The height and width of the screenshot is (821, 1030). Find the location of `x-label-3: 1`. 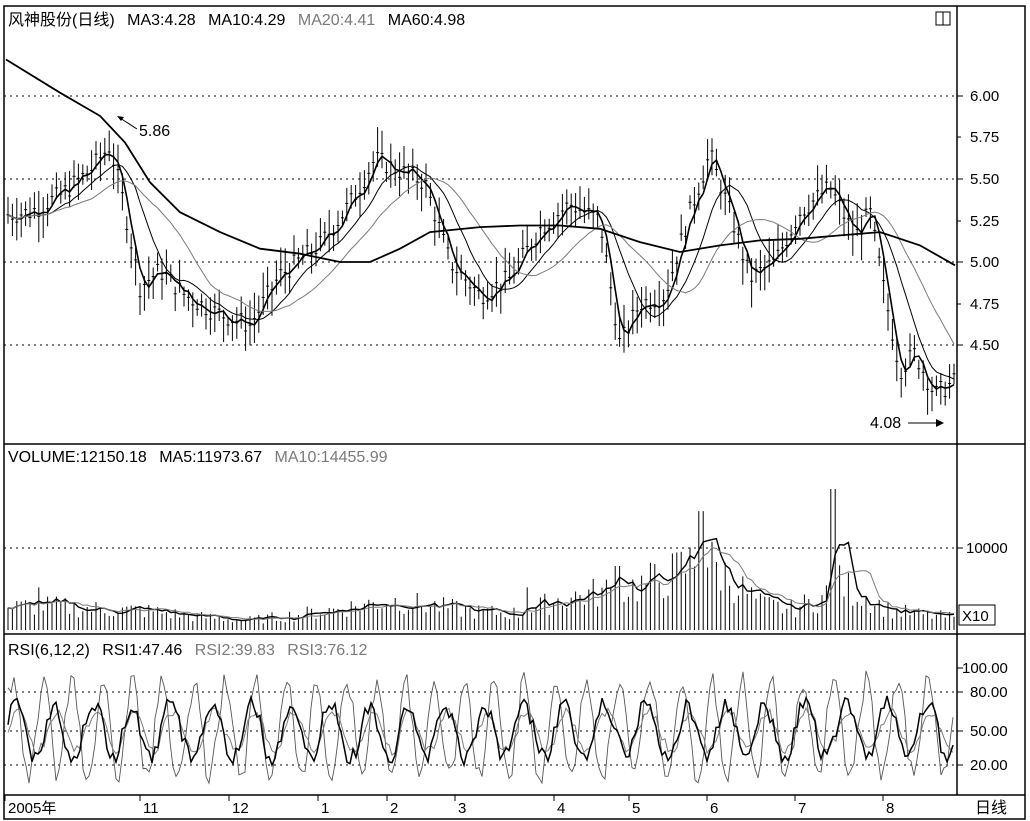

x-label-3: 1 is located at coordinates (325, 808).